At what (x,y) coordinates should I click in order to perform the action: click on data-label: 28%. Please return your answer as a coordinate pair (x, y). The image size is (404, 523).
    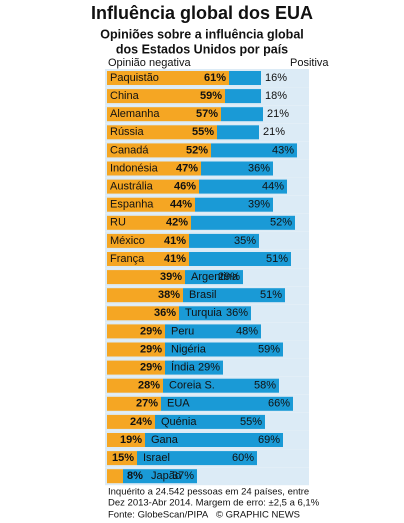
    Looking at the image, I should click on (149, 386).